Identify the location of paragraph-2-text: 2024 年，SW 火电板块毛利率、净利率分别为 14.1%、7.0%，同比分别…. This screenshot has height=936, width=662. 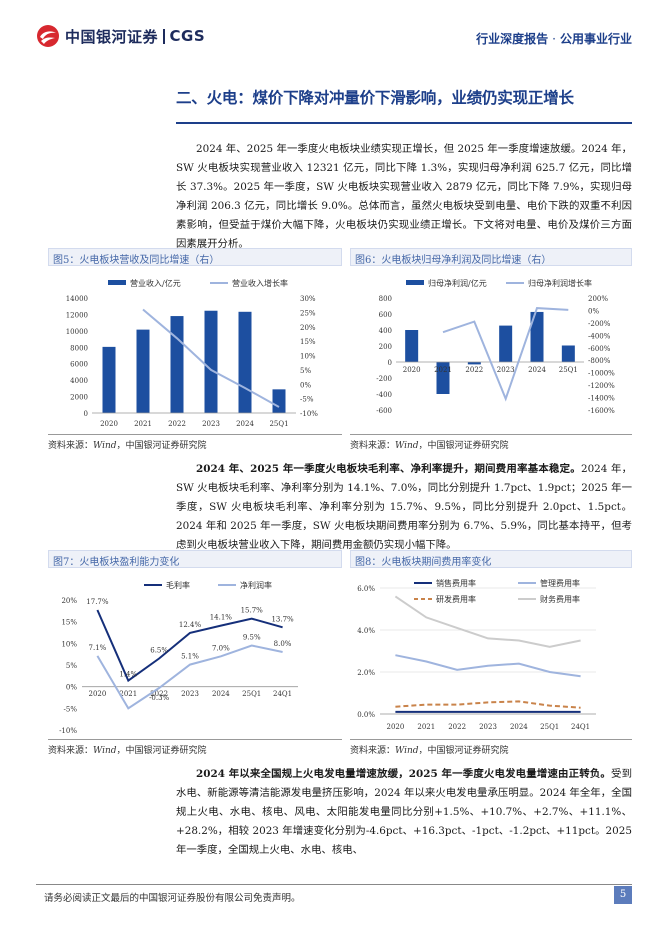
(404, 507).